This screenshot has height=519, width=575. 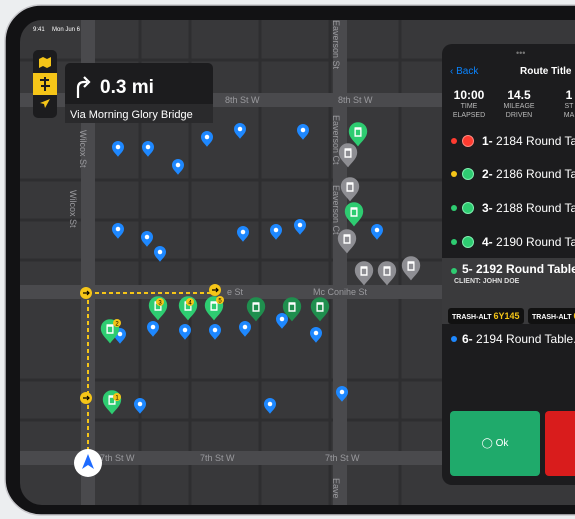 What do you see at coordinates (535, 141) in the screenshot?
I see `stop-address: 2184 Round Table` at bounding box center [535, 141].